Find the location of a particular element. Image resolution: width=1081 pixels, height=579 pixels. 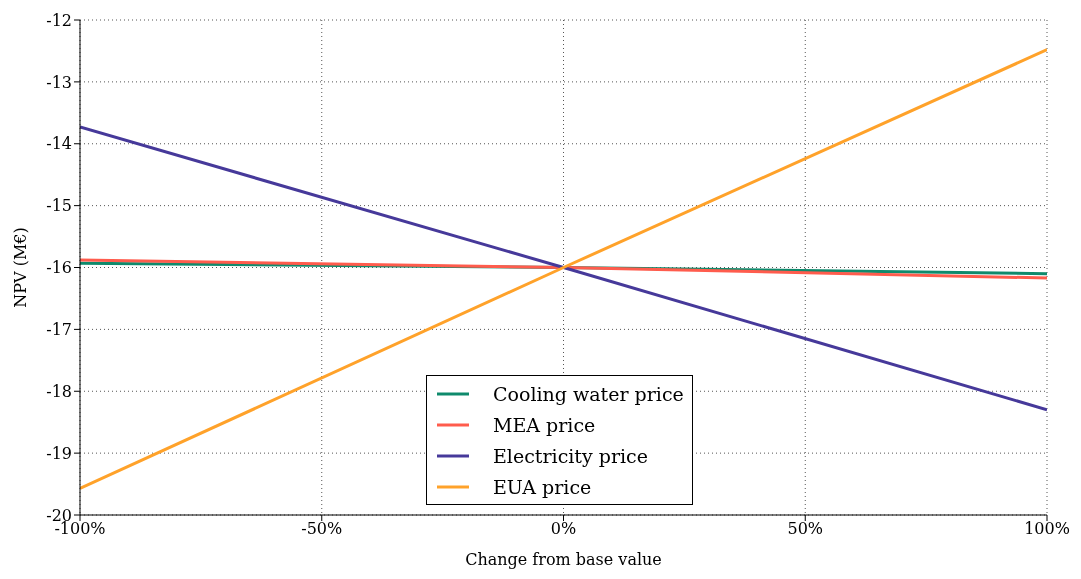

y-tick-label: -16 is located at coordinates (59, 268).